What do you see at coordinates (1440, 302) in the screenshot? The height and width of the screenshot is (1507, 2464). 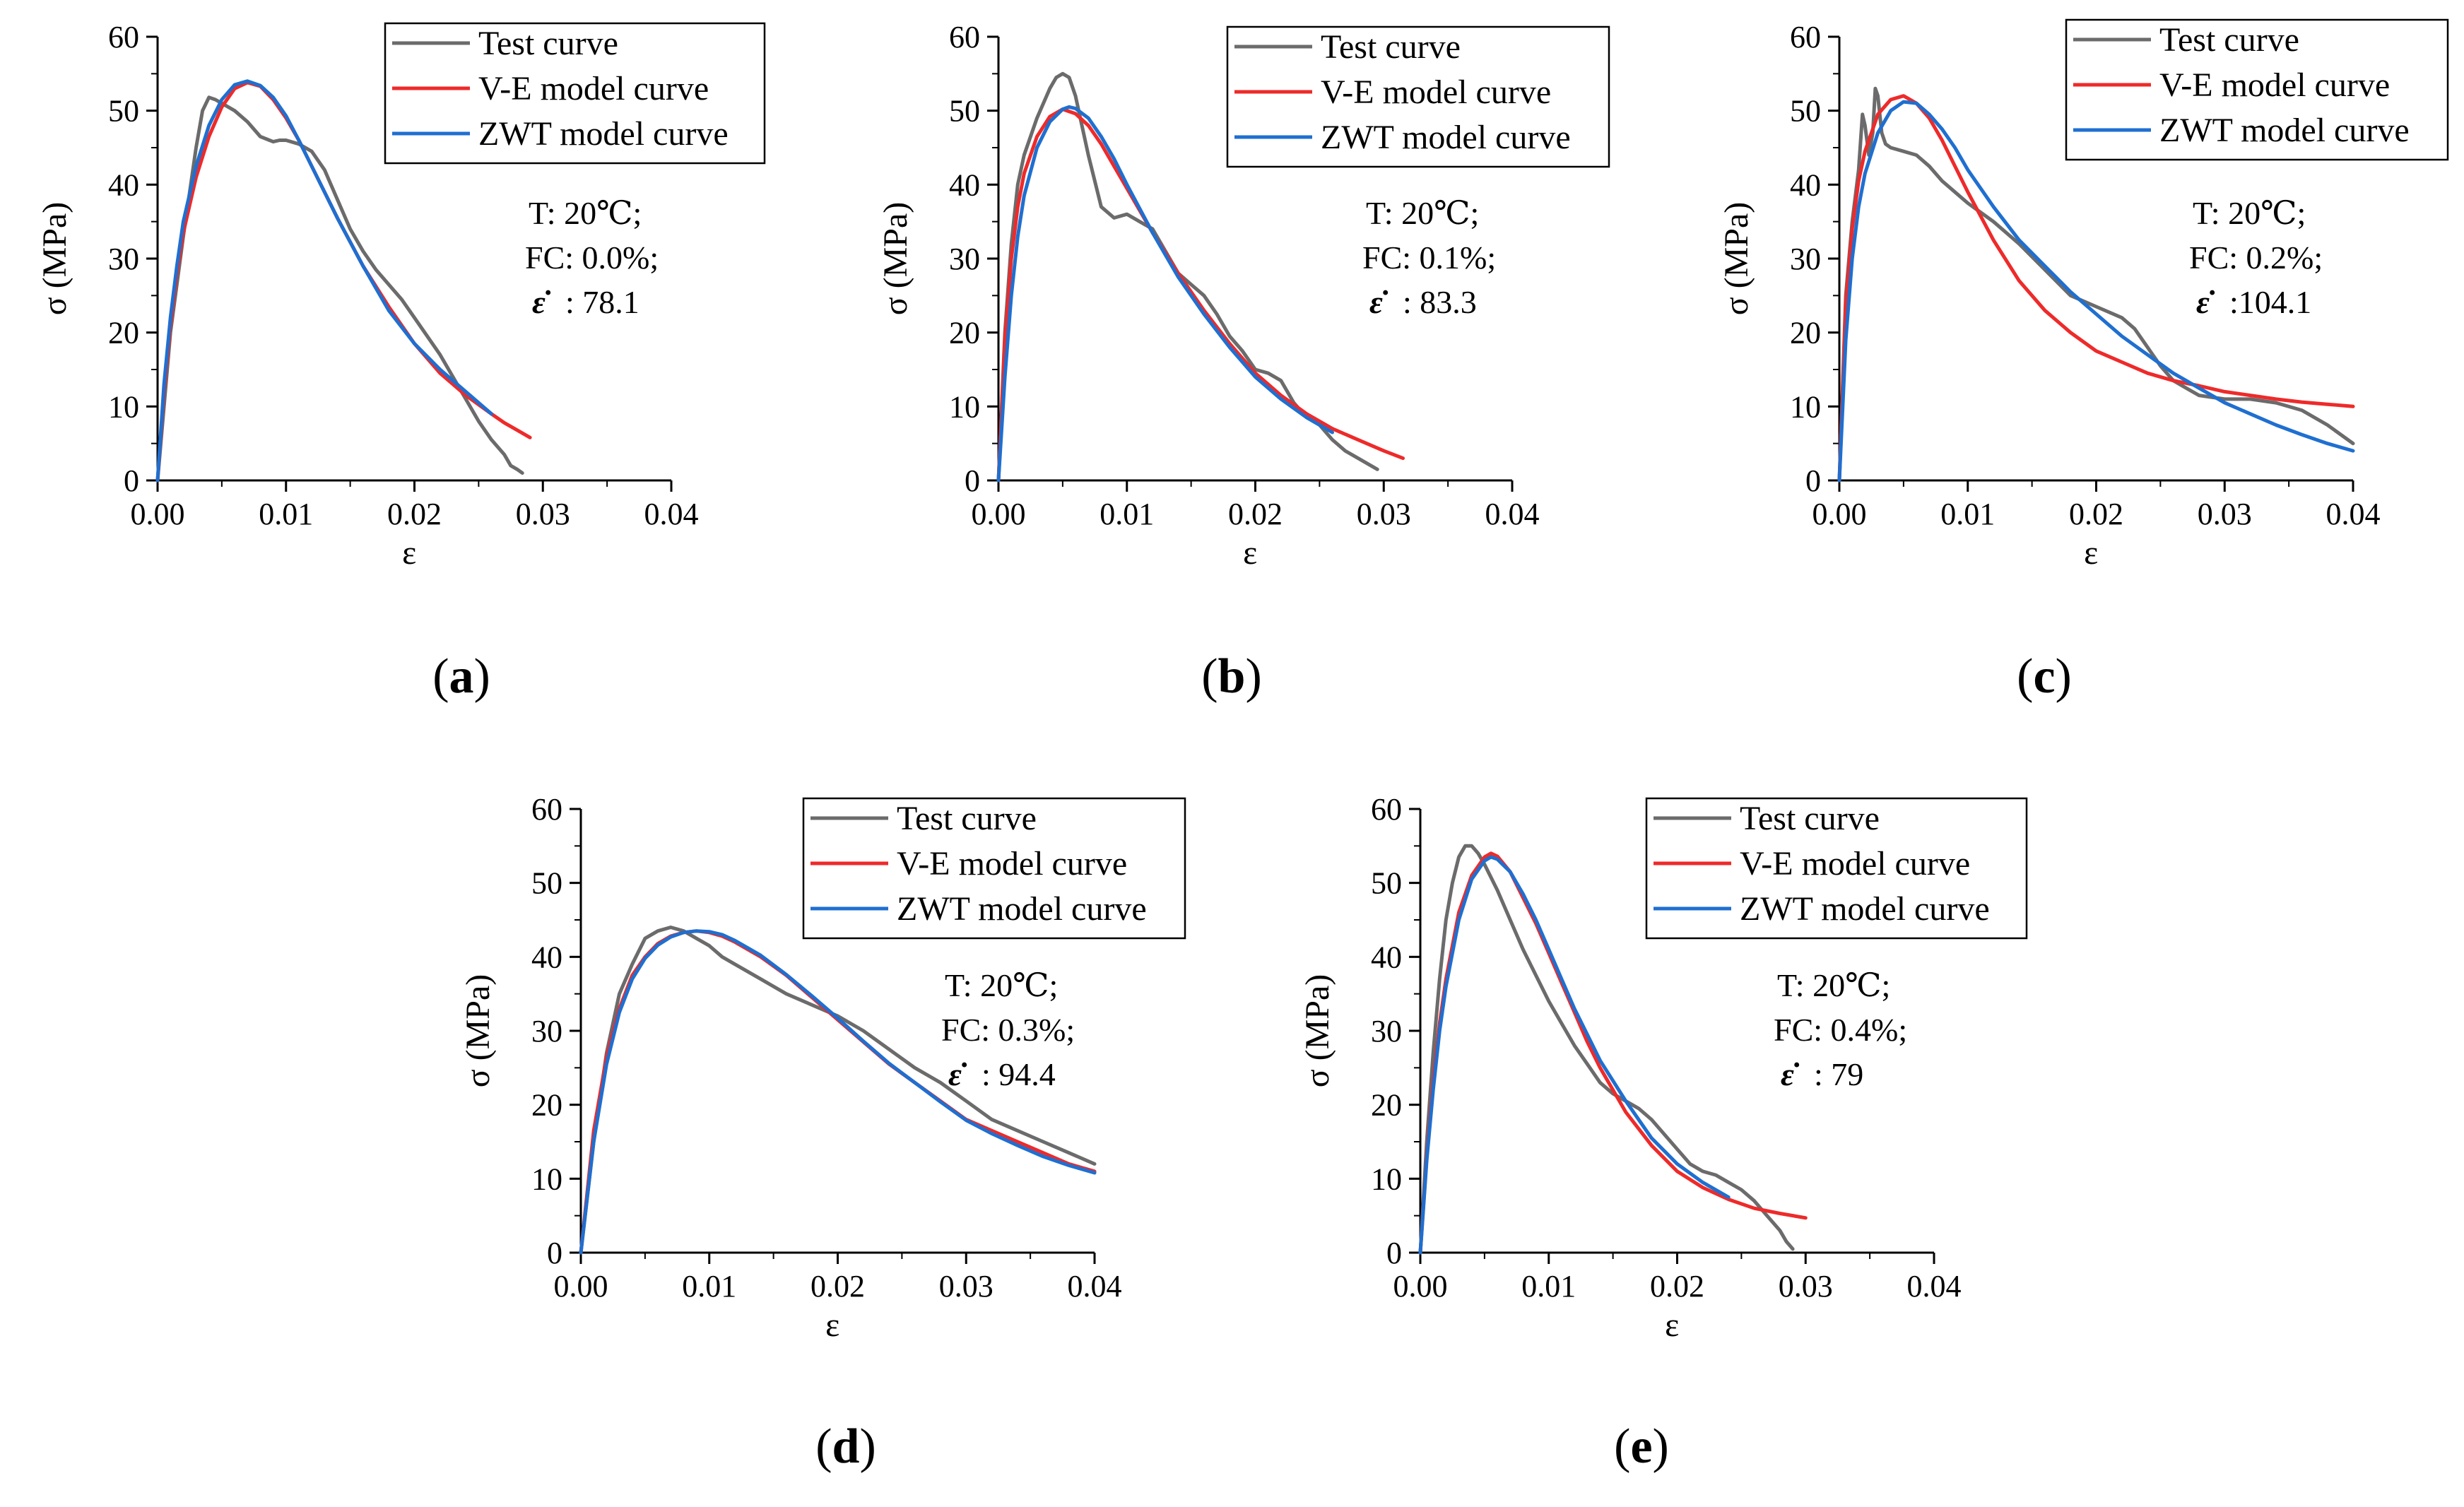 I see `annotation-rate-value: : 83.3` at bounding box center [1440, 302].